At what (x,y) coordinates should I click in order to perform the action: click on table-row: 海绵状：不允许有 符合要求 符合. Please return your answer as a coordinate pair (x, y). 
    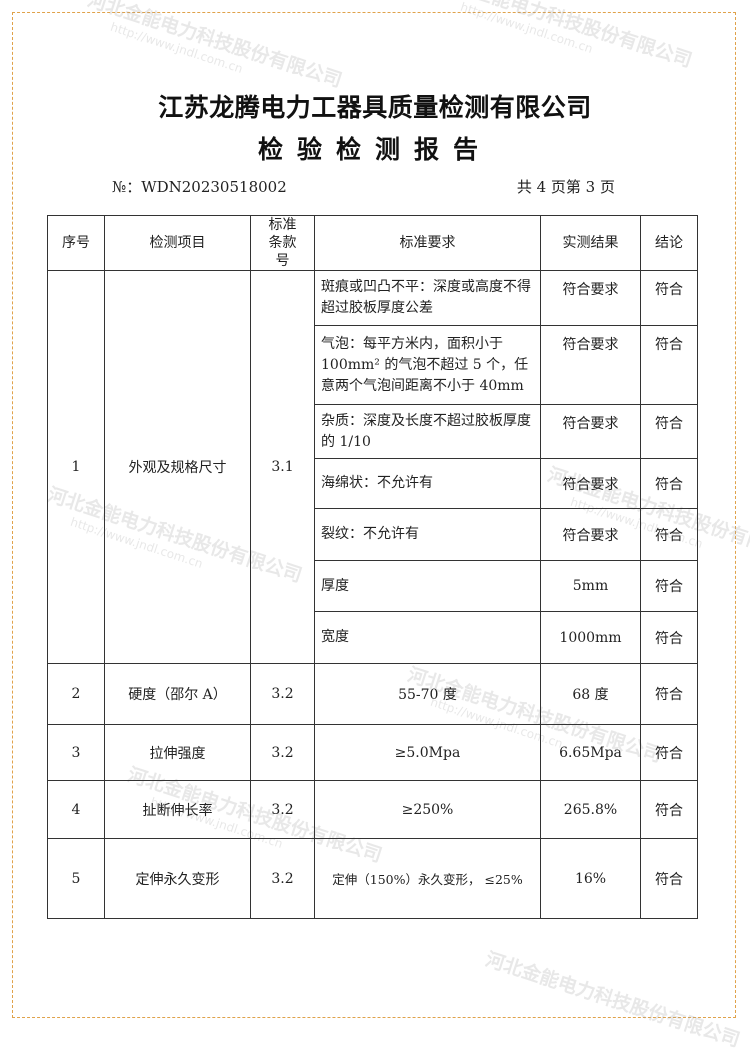
    Looking at the image, I should click on (373, 483).